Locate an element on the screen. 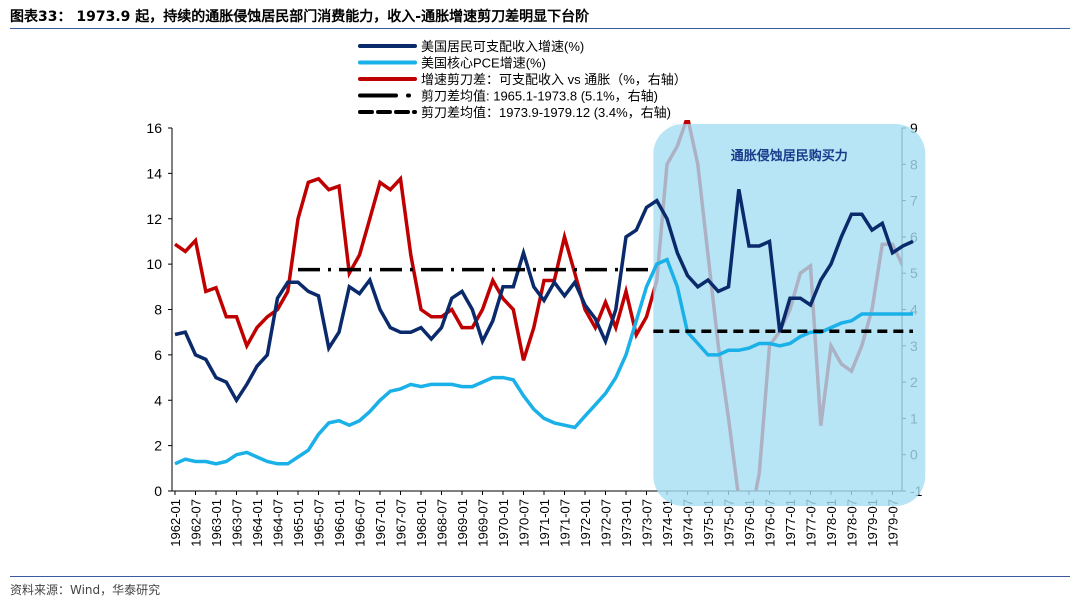 This screenshot has height=603, width=1080. legend-label: 美国核心PCE增速(%) is located at coordinates (483, 63).